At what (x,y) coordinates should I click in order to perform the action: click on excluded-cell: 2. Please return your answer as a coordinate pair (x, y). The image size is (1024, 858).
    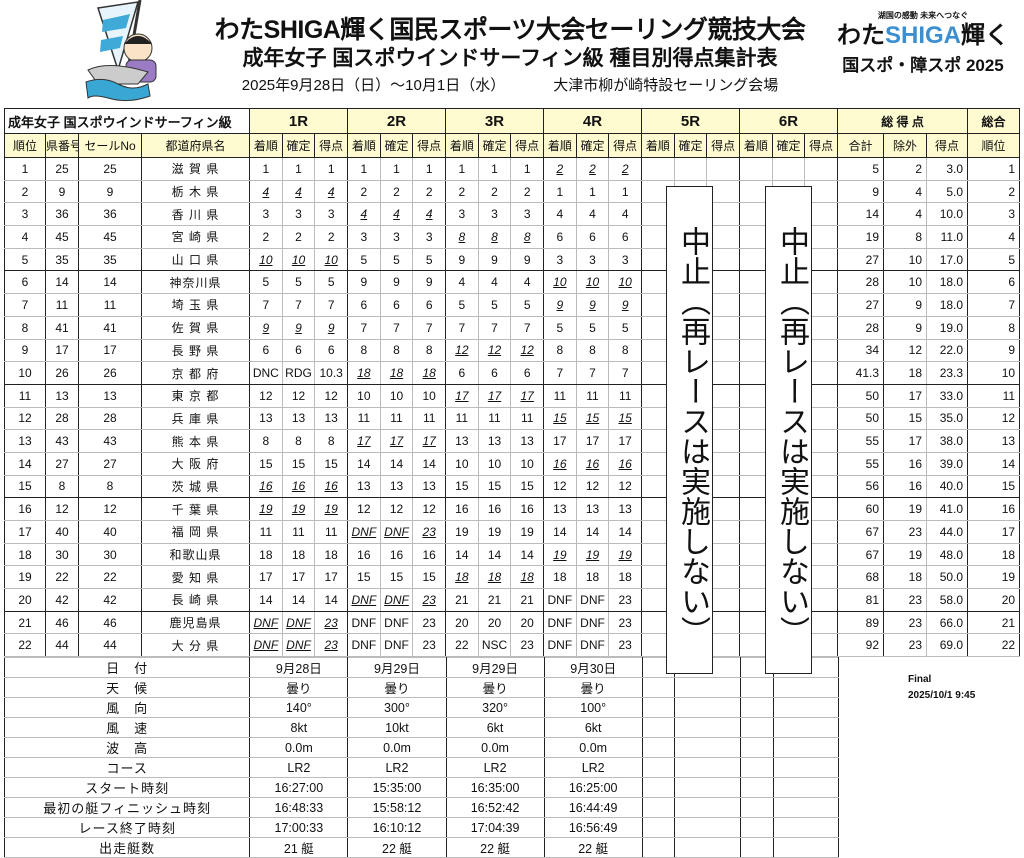
    Looking at the image, I should click on (905, 169).